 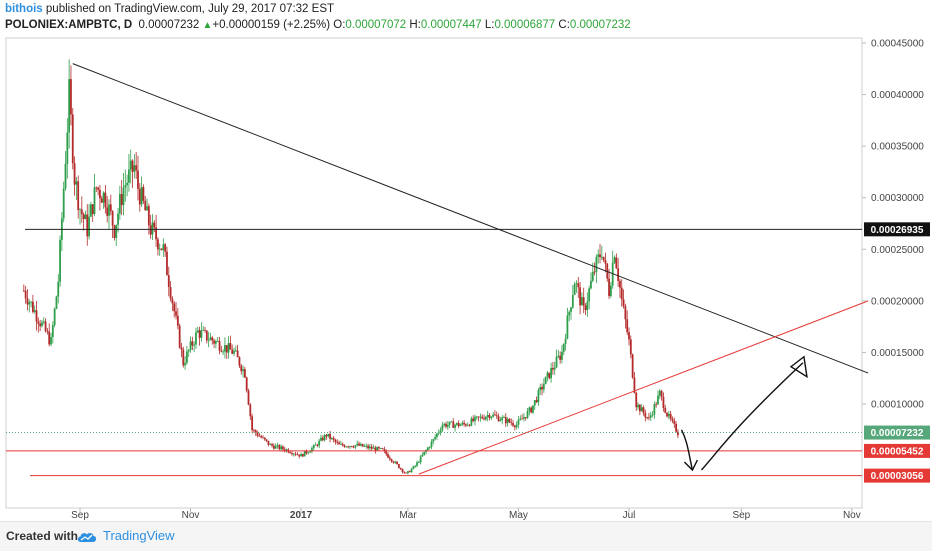 What do you see at coordinates (408, 515) in the screenshot?
I see `x-tick-label: Mar` at bounding box center [408, 515].